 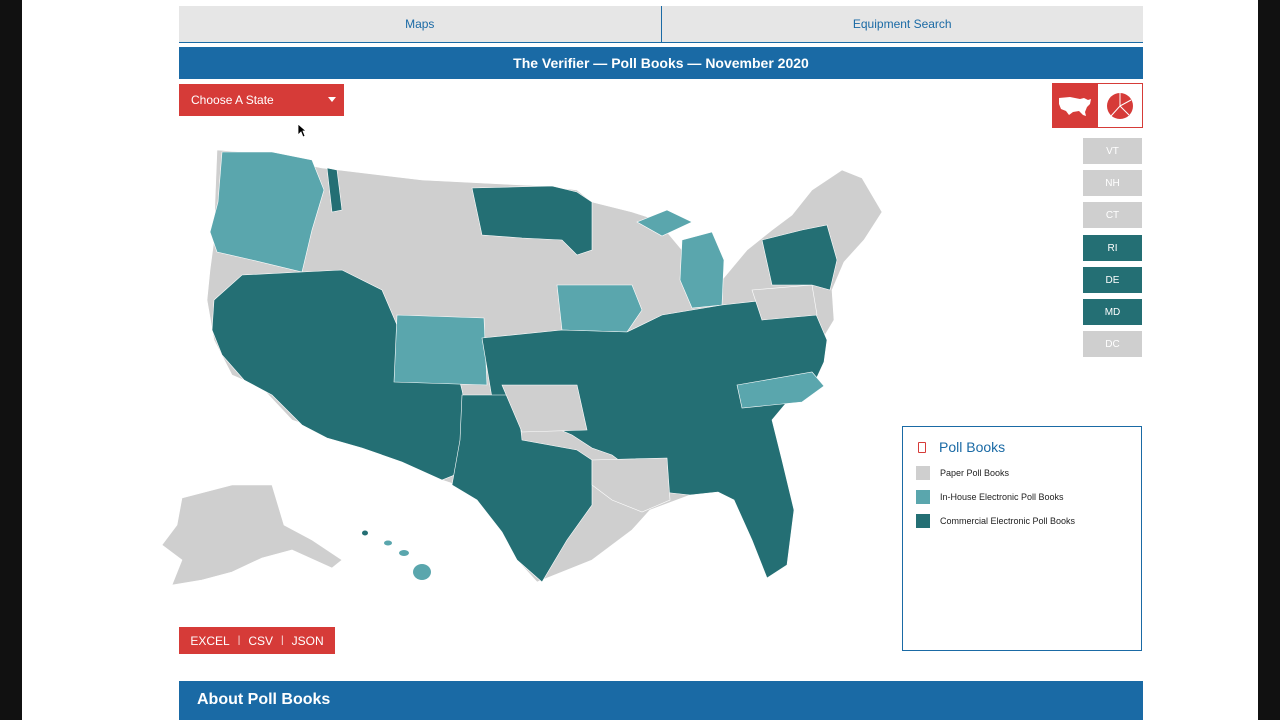 I want to click on map-region-central-east, so click(x=654, y=439).